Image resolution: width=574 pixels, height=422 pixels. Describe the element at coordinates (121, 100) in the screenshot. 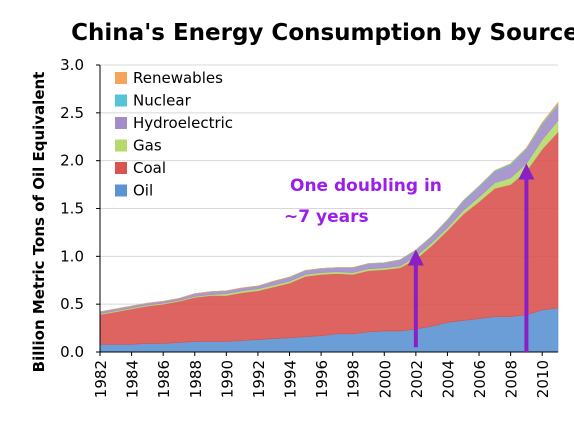

I see `legend-swatch-nuclear` at that location.